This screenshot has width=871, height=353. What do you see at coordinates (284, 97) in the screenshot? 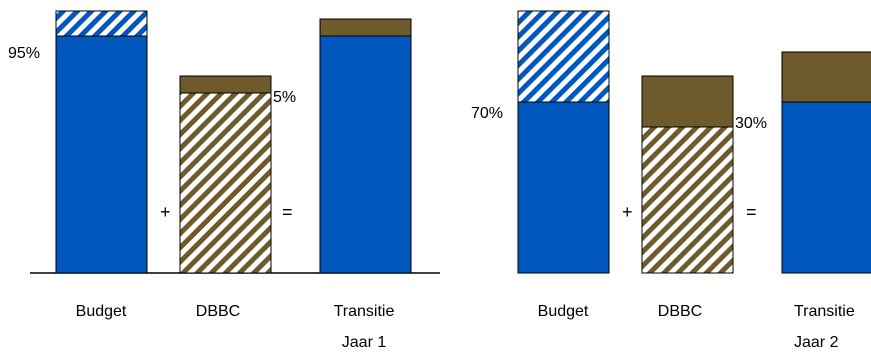
I see `dbbc-percentage-label: 5%` at bounding box center [284, 97].